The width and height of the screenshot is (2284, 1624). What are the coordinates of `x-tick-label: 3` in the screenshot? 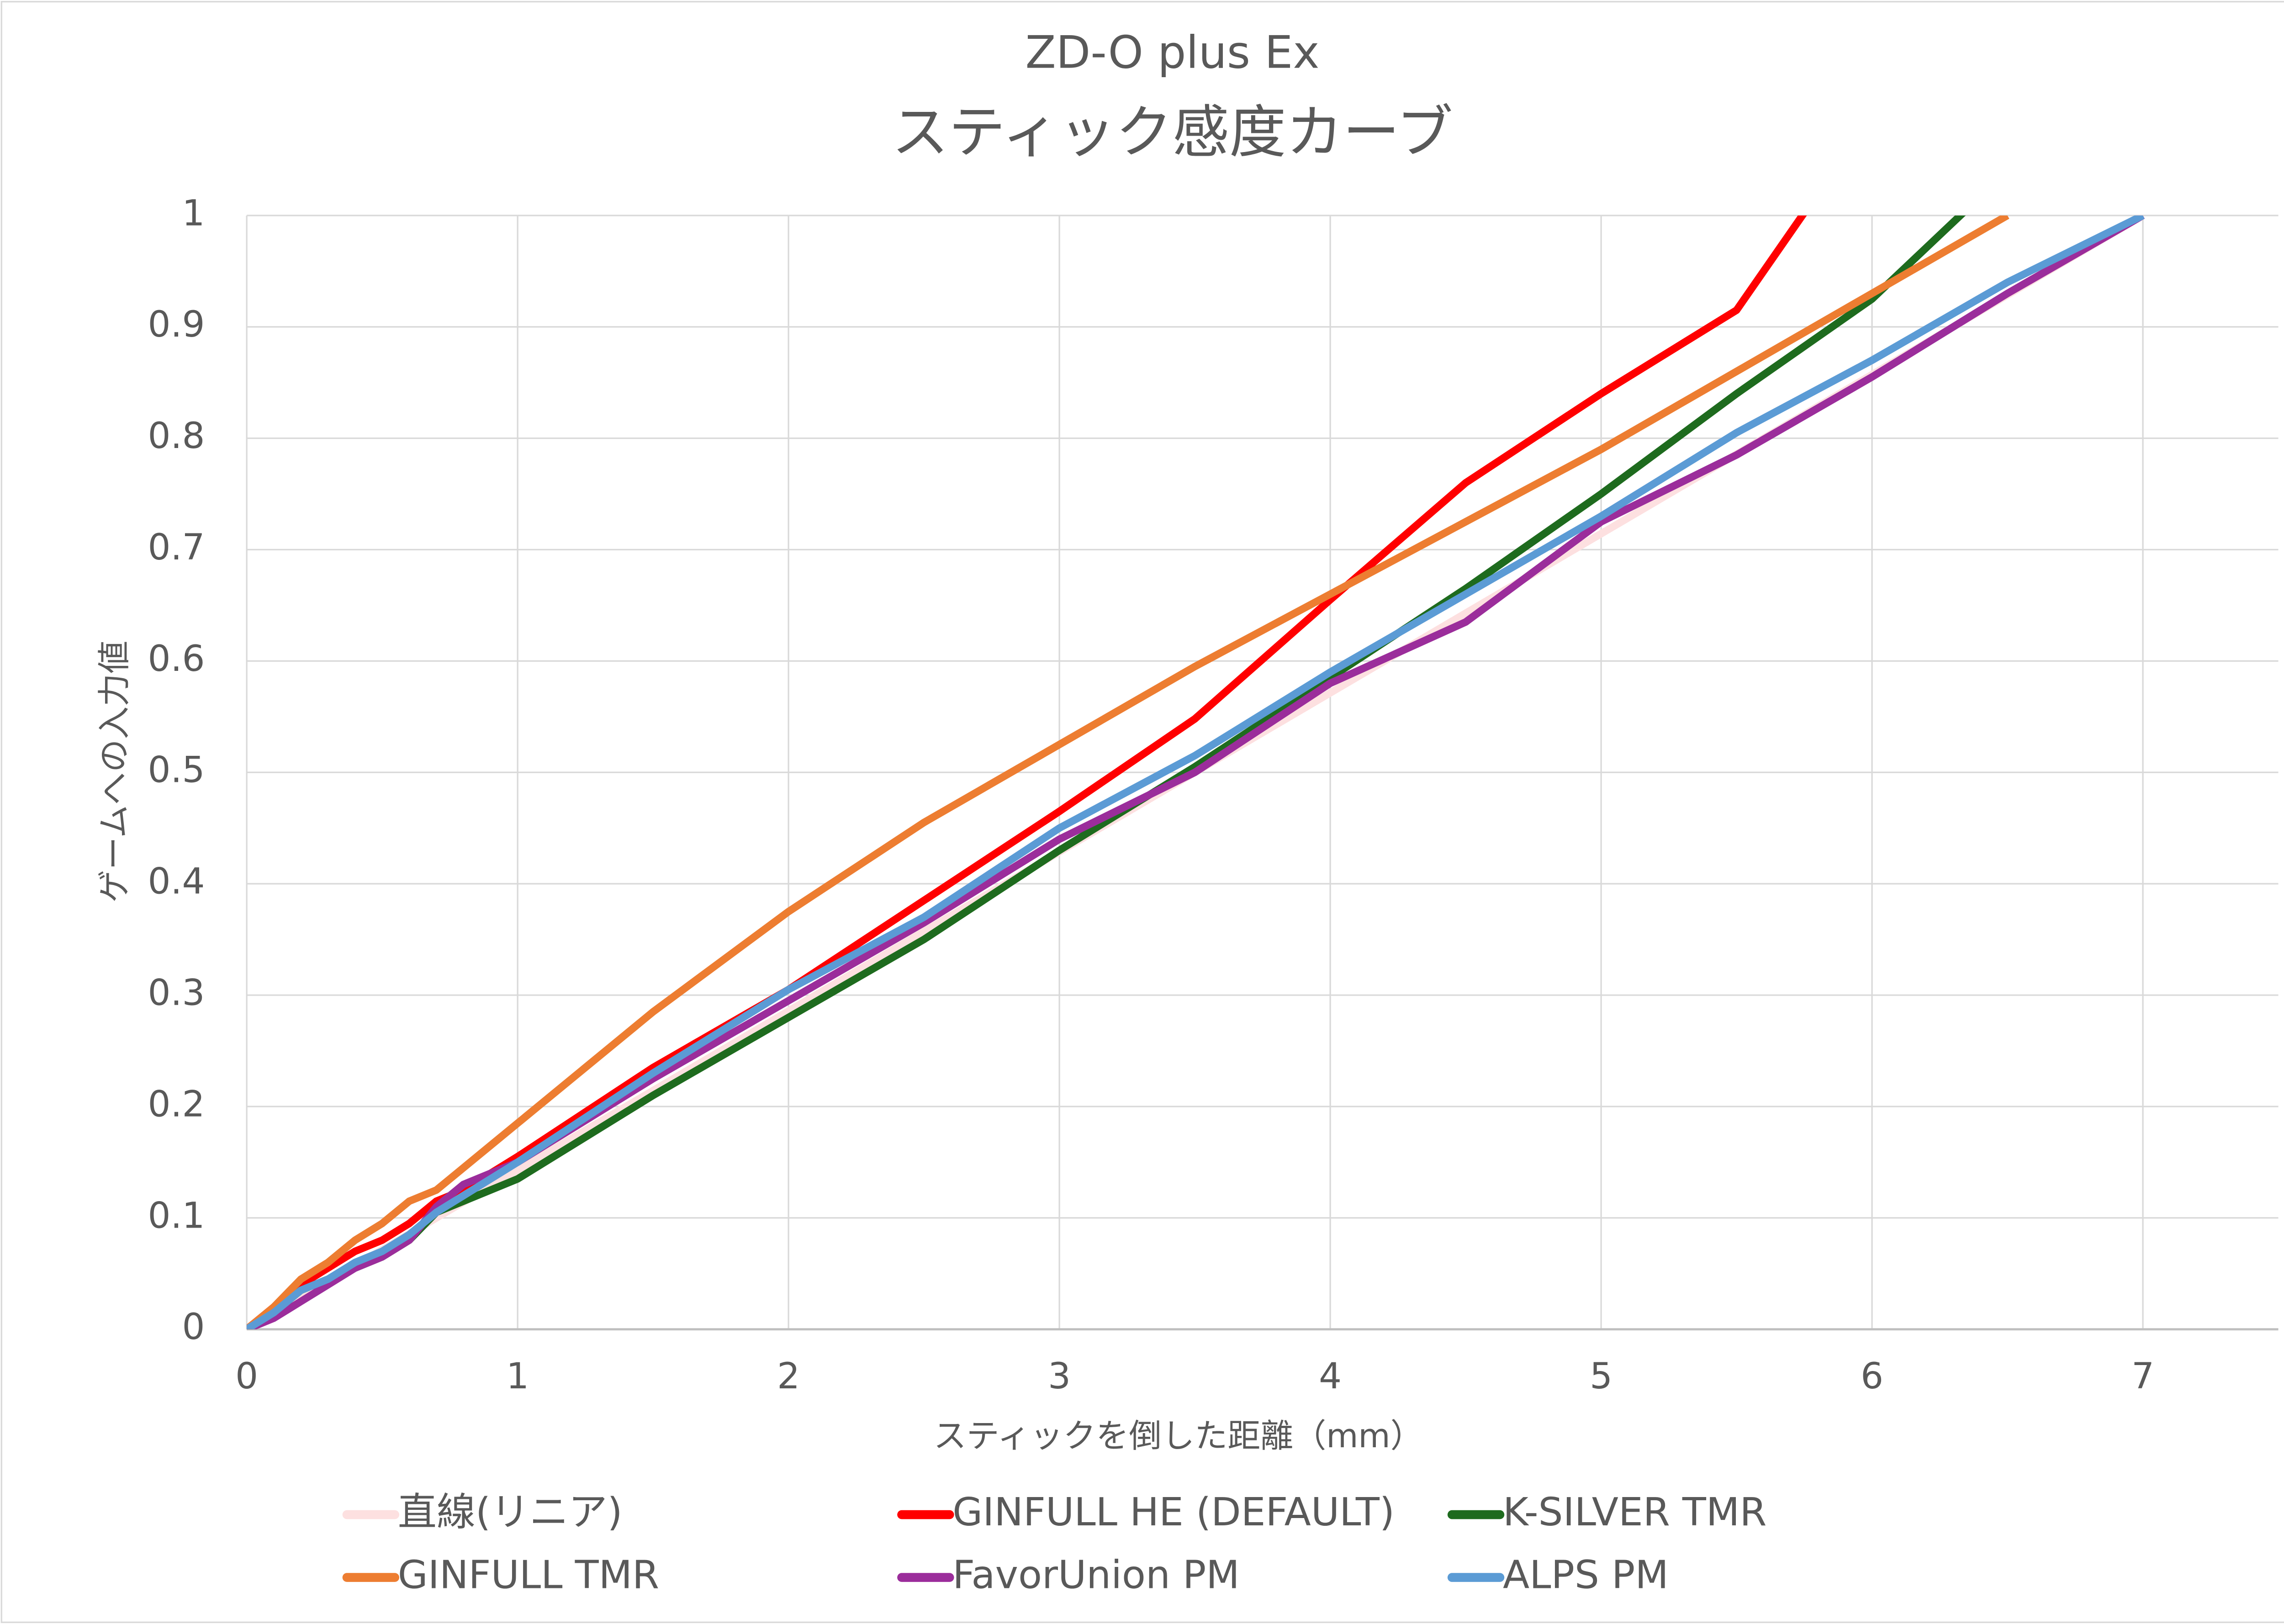 It's located at (1059, 1376).